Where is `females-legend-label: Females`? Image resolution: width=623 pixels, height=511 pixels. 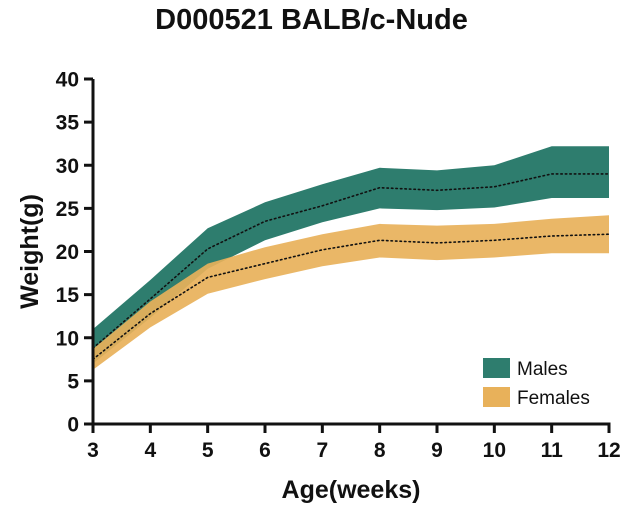 females-legend-label: Females is located at coordinates (553, 398).